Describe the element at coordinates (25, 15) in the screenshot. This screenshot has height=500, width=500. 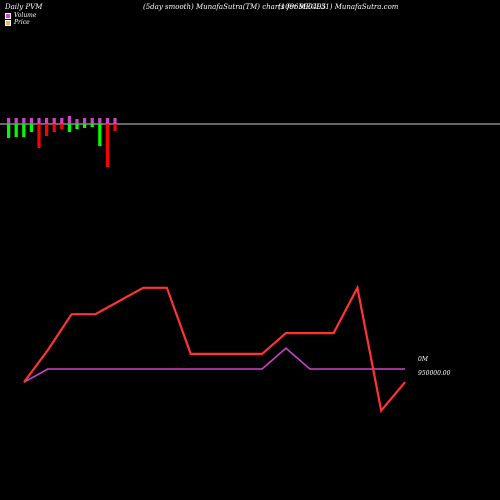
I see `legend-volume-label: Volume` at that location.